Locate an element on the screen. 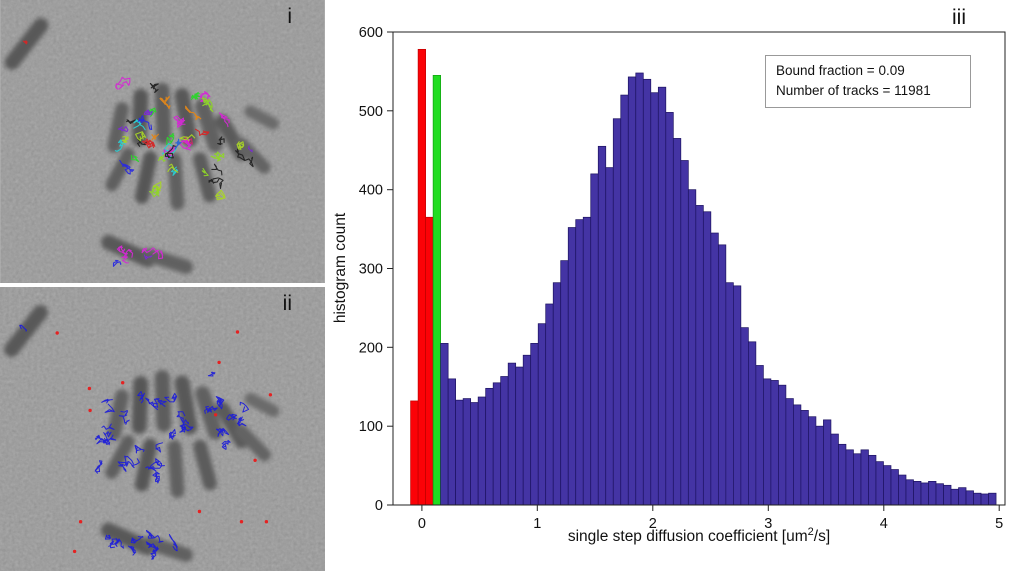  svg-text: 100 is located at coordinates (371, 427).